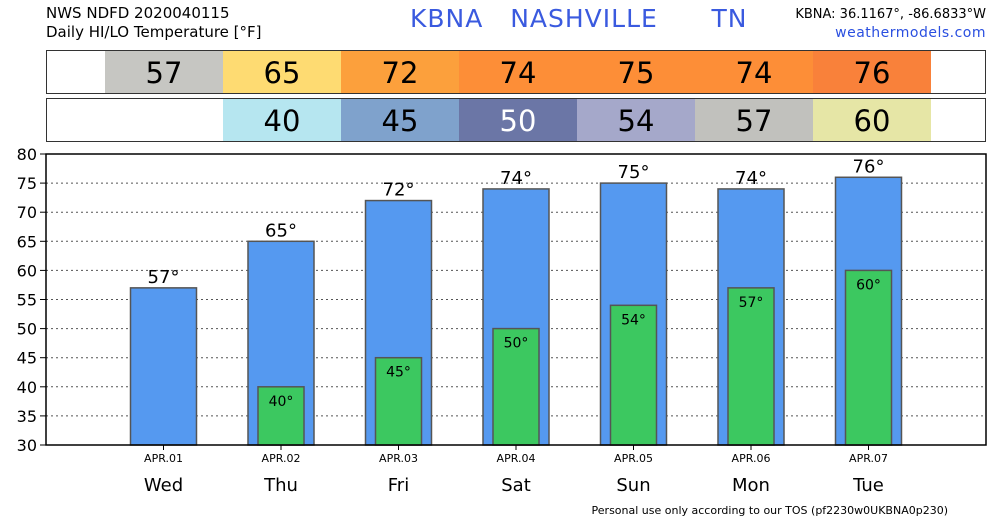 Image resolution: width=1000 pixels, height=520 pixels. What do you see at coordinates (636, 120) in the screenshot?
I see `low-temp-cell-4: 54` at bounding box center [636, 120].